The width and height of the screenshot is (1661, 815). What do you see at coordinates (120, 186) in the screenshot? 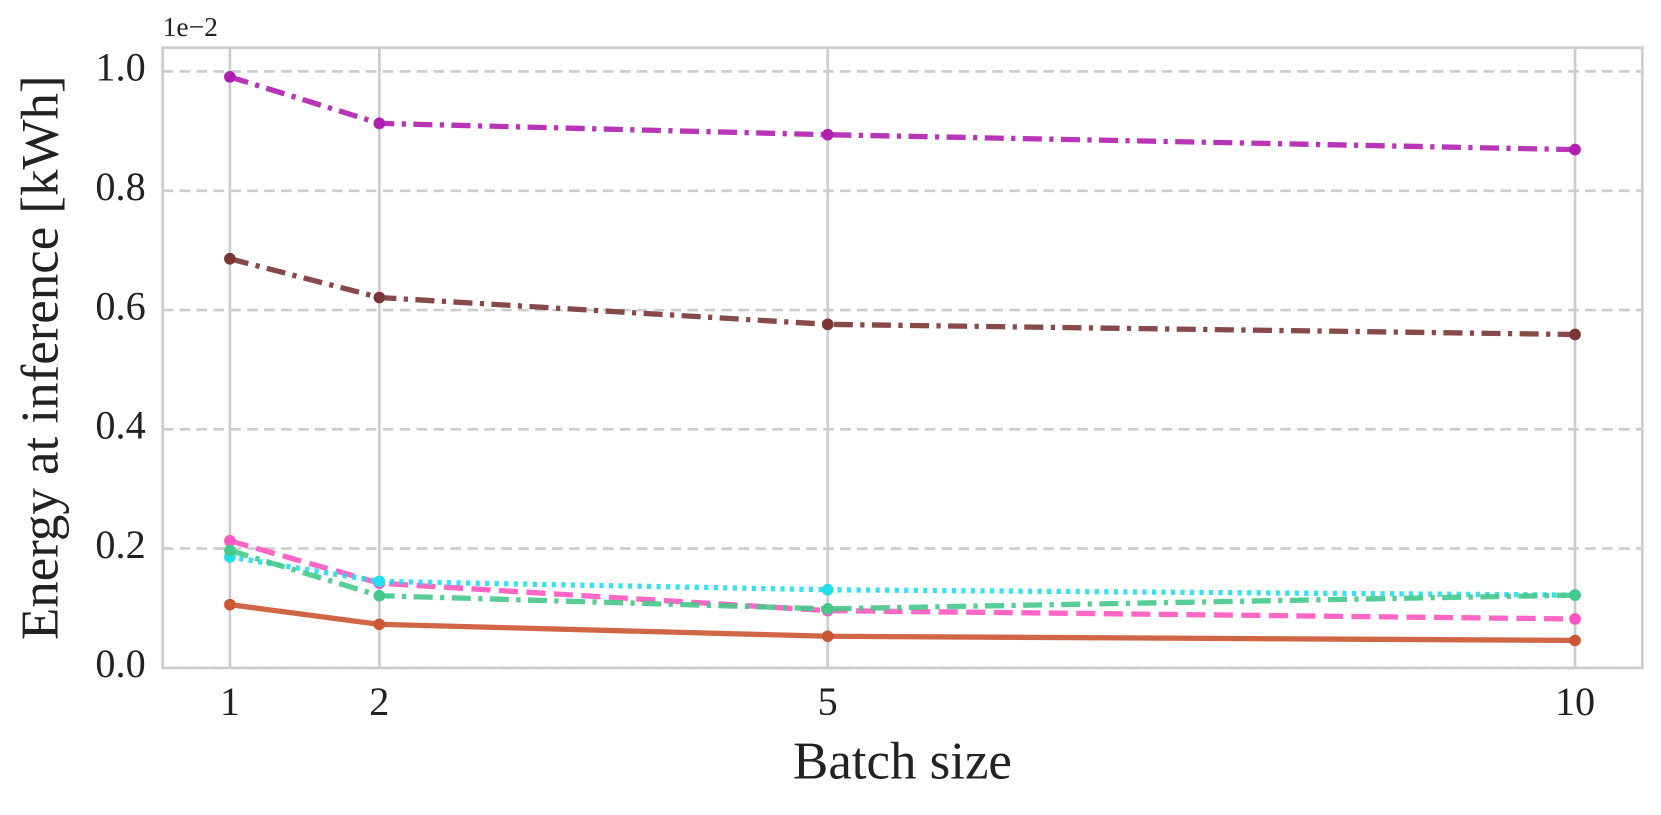
I see `y-tick-label: 0.8` at bounding box center [120, 186].